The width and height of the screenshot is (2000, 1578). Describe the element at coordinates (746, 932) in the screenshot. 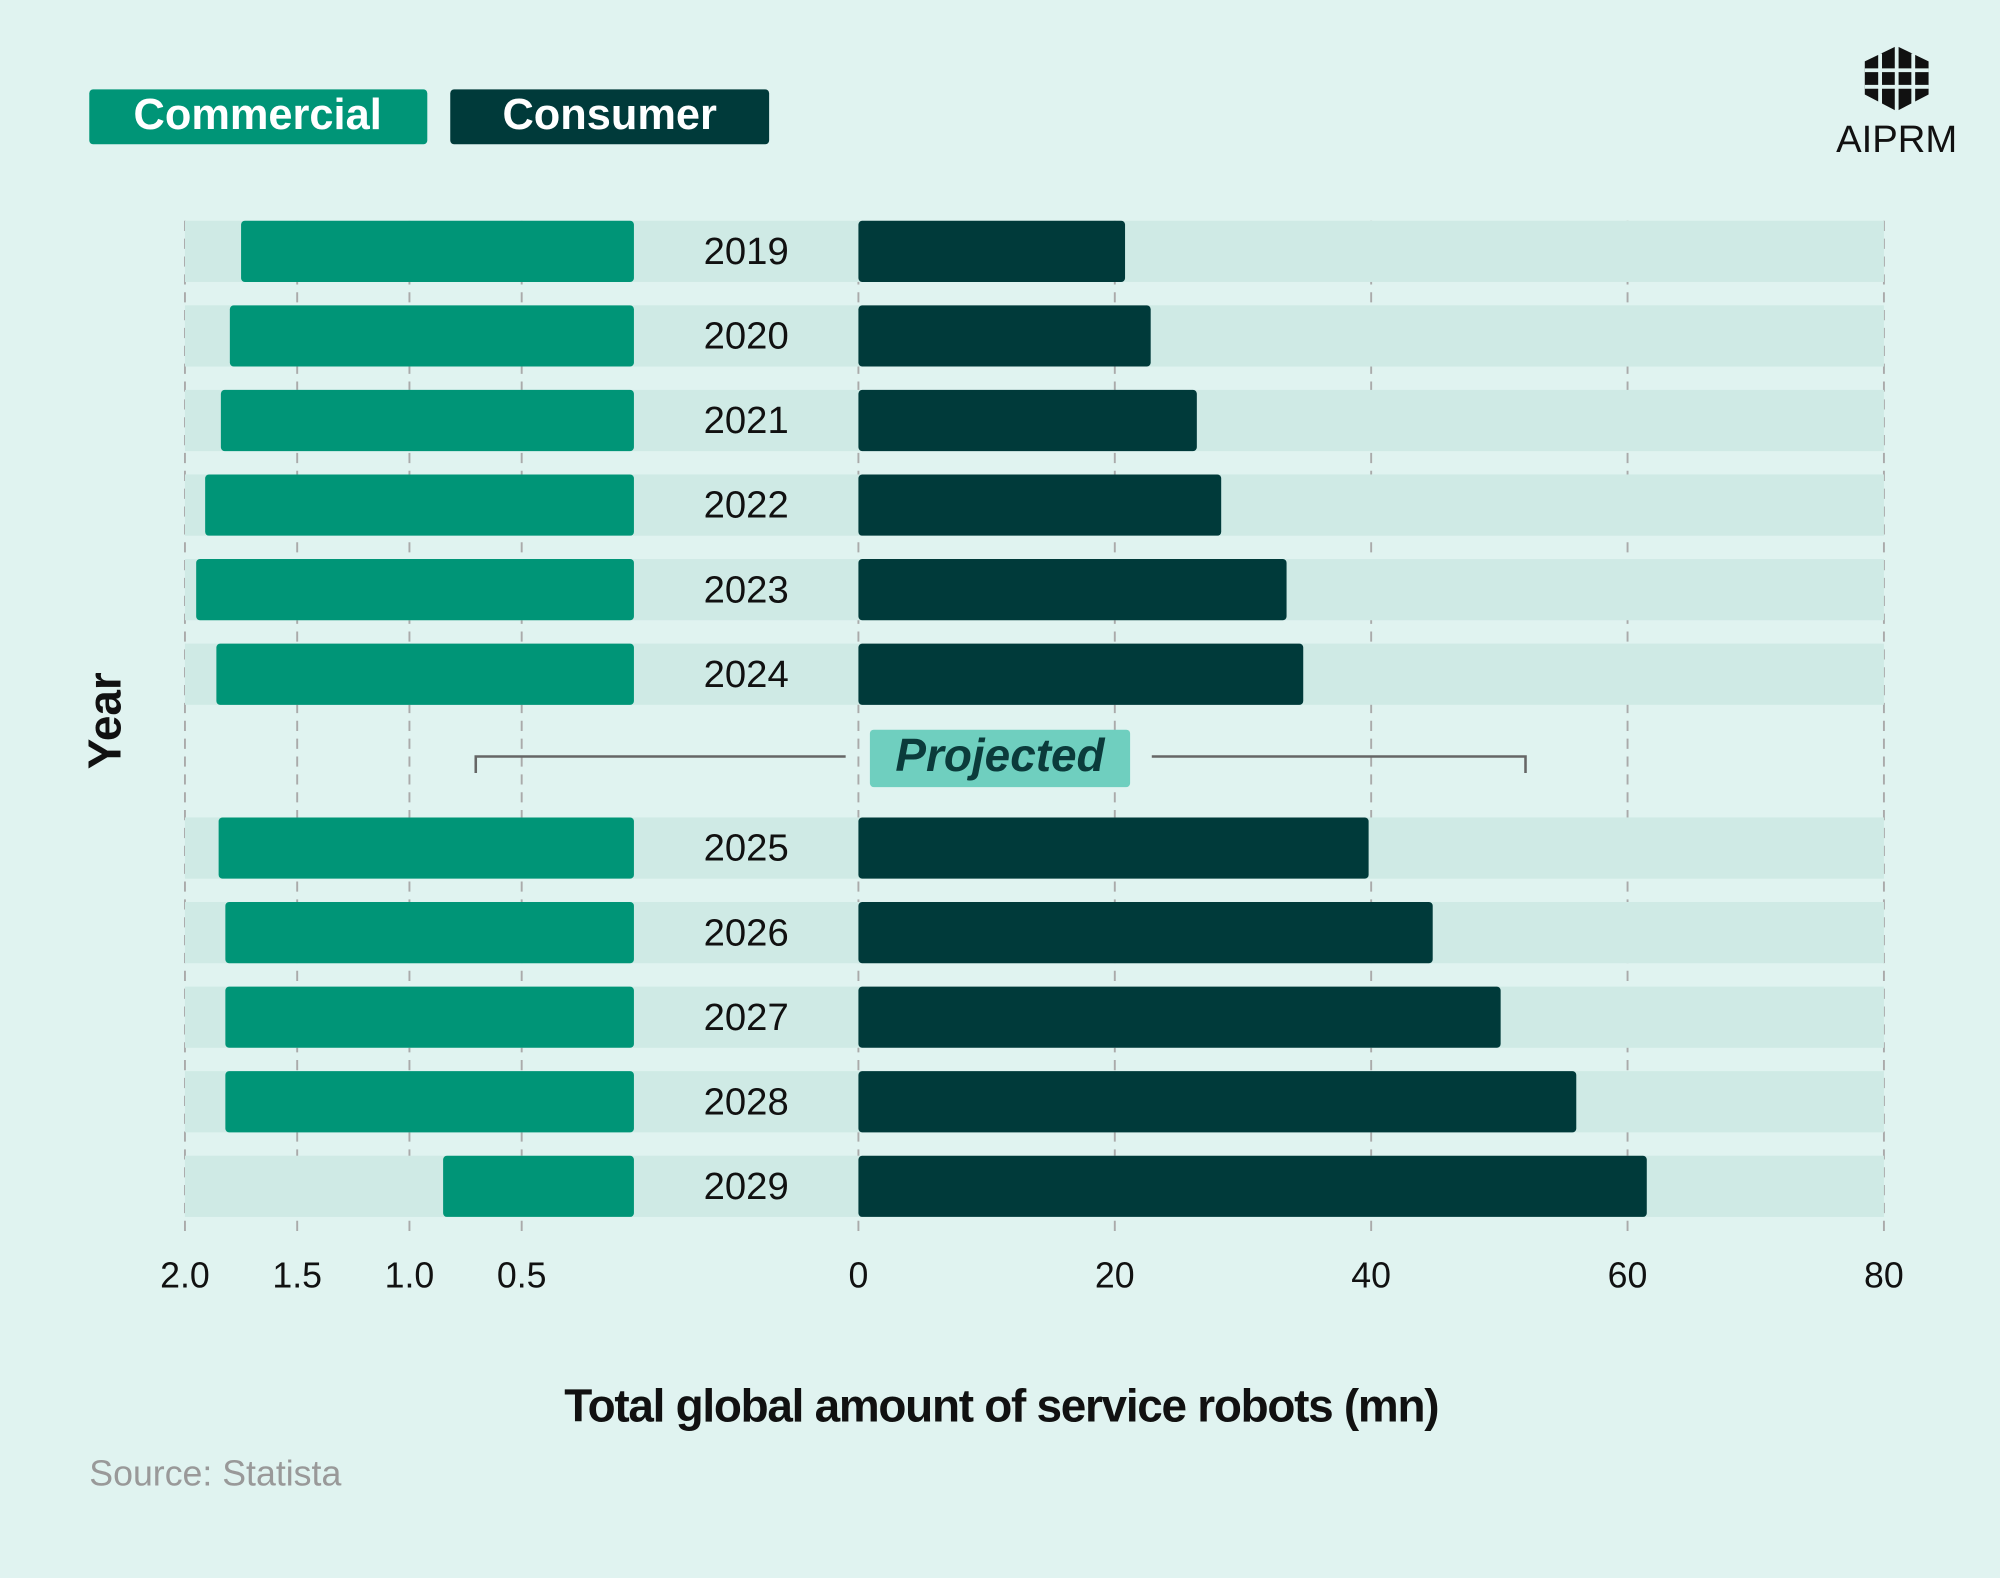

I see `category-label: 2026` at that location.